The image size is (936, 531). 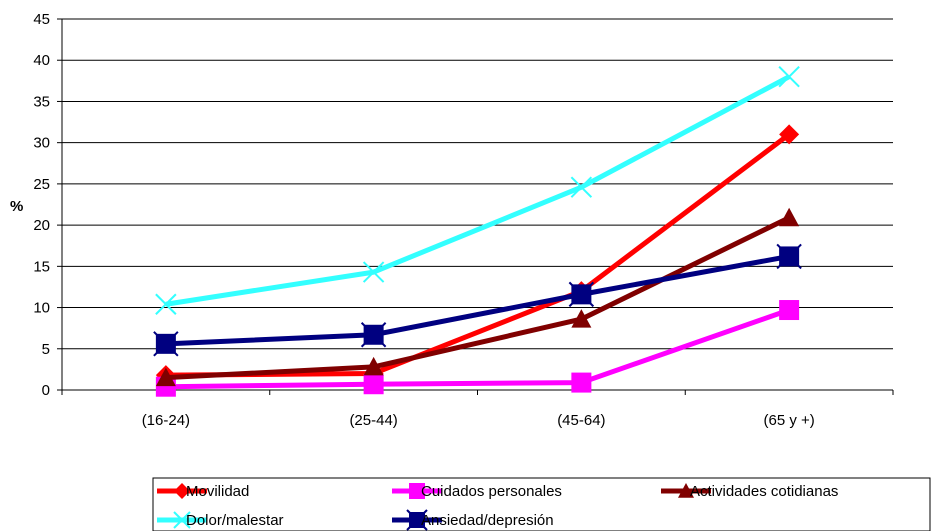 I want to click on legend-item: Ansiedad/depresión, so click(x=473, y=520).